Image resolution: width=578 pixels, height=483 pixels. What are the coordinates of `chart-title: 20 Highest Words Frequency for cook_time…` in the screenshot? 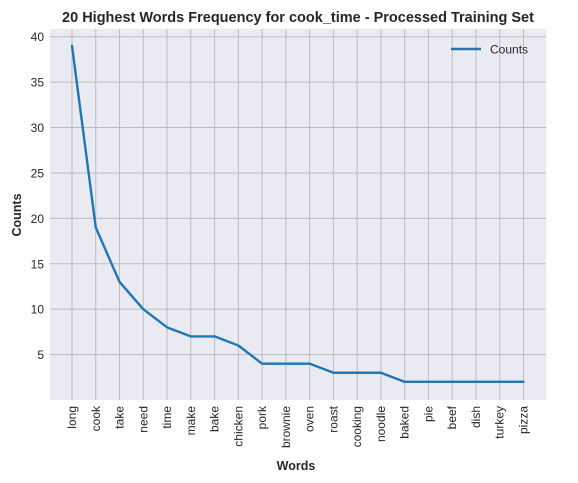 It's located at (298, 18).